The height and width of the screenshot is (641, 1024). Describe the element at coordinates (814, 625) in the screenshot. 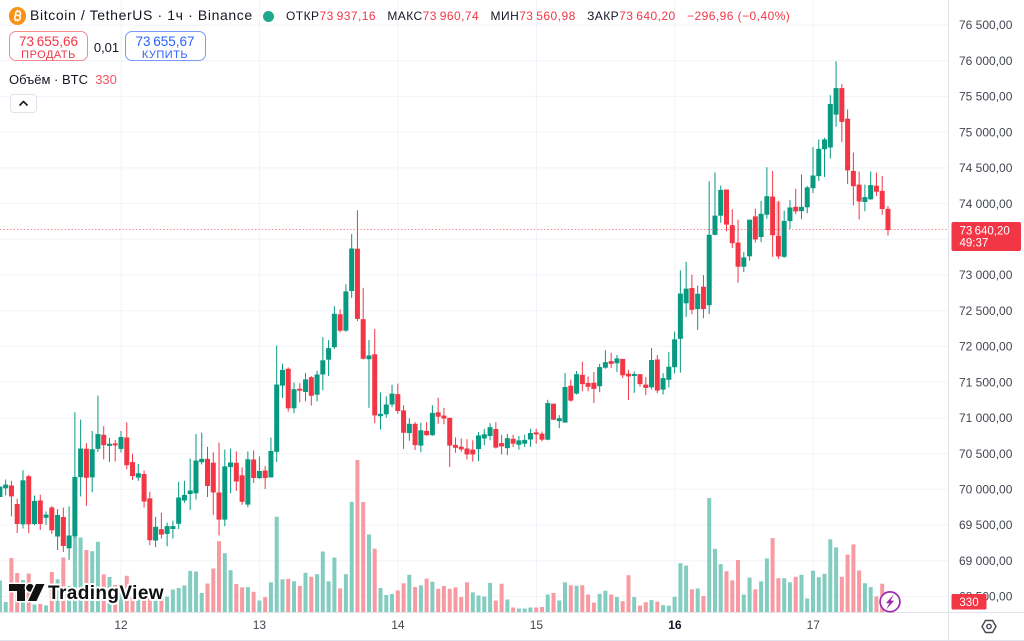

I see `svg-text: 17` at that location.